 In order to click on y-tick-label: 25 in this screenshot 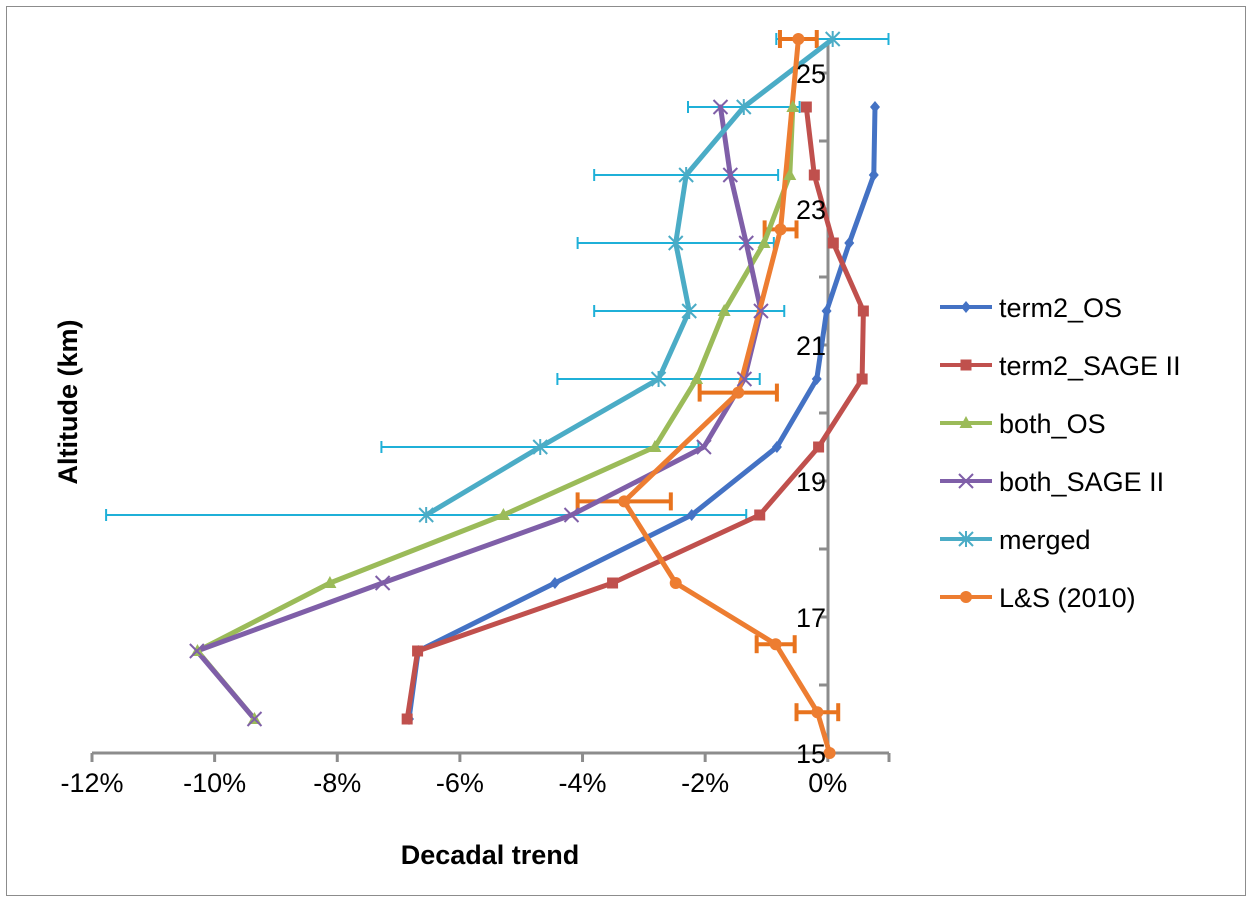, I will do `click(811, 74)`.